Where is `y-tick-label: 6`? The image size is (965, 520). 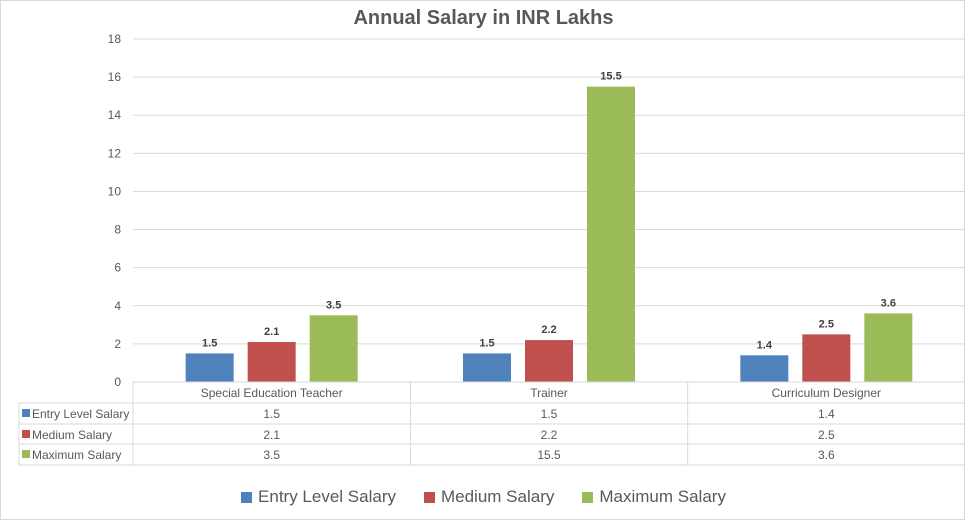
y-tick-label: 6 is located at coordinates (117, 268).